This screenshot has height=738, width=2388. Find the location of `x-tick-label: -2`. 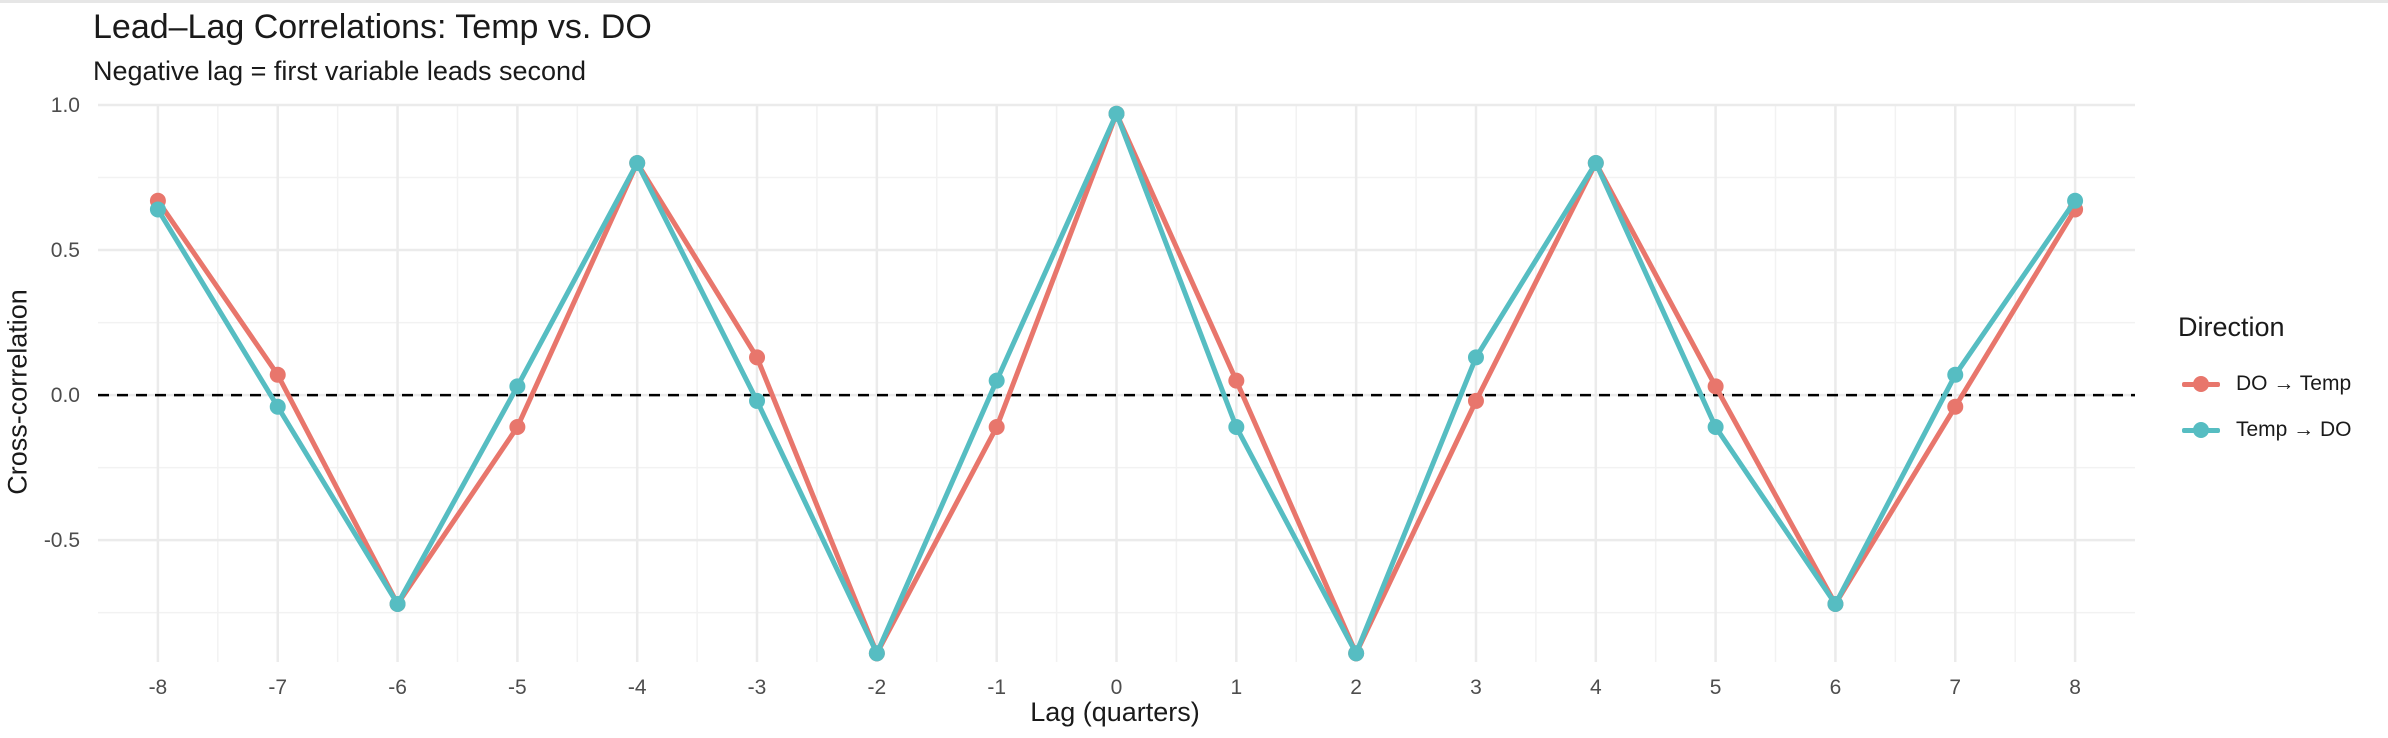

x-tick-label: -2 is located at coordinates (877, 687).